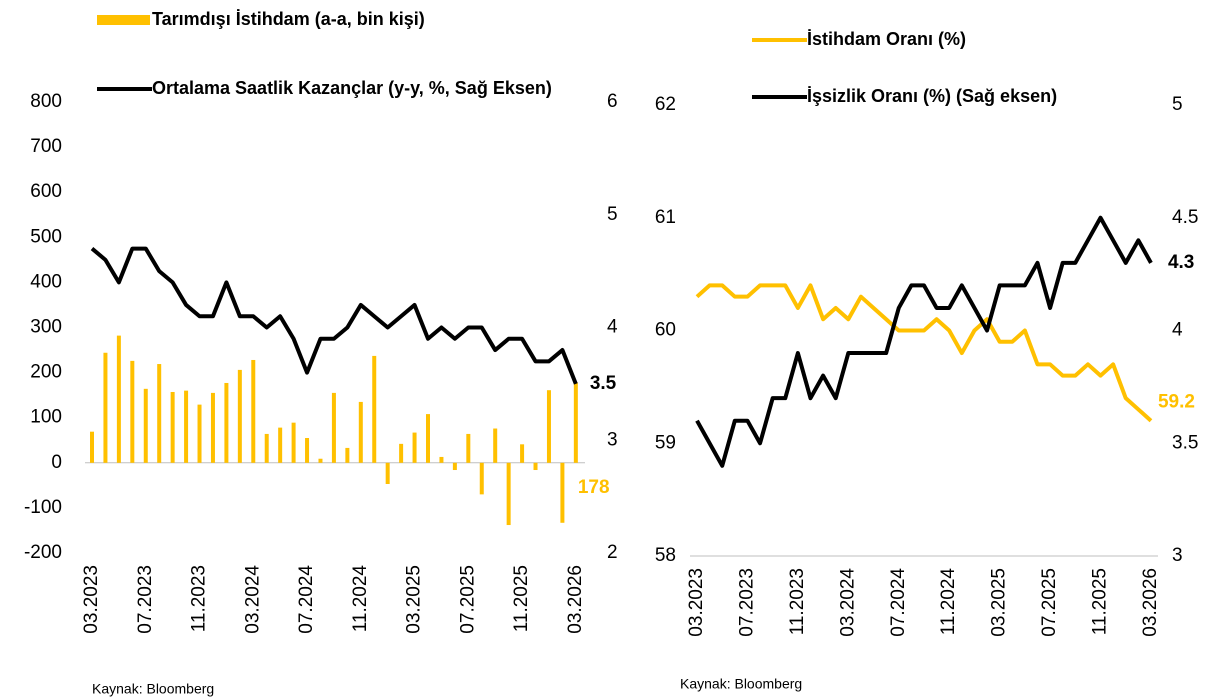 This screenshot has height=697, width=1223. Describe the element at coordinates (1185, 217) in the screenshot. I see `y2-tick-label: 4.5` at that location.